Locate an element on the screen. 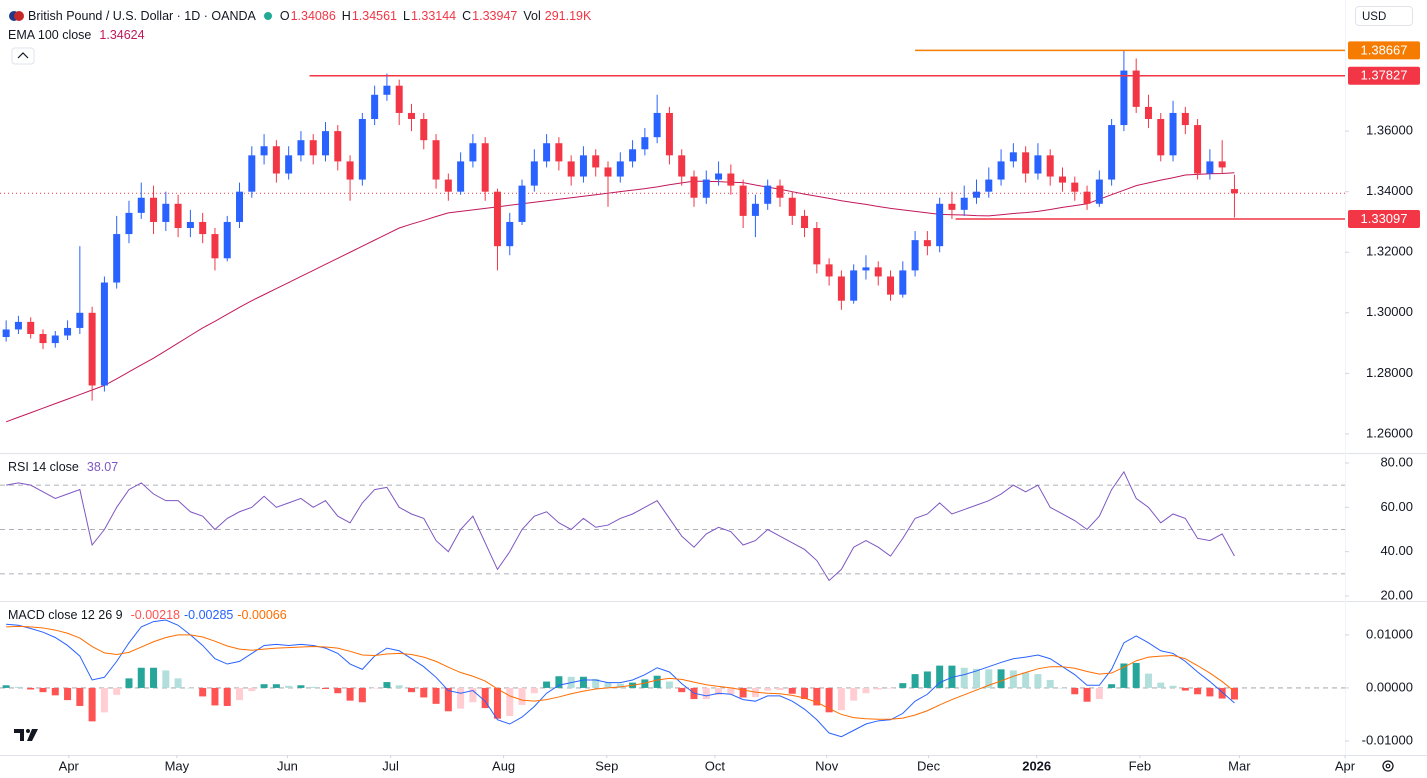 The height and width of the screenshot is (778, 1427). tradingview-logo is located at coordinates (26, 735).